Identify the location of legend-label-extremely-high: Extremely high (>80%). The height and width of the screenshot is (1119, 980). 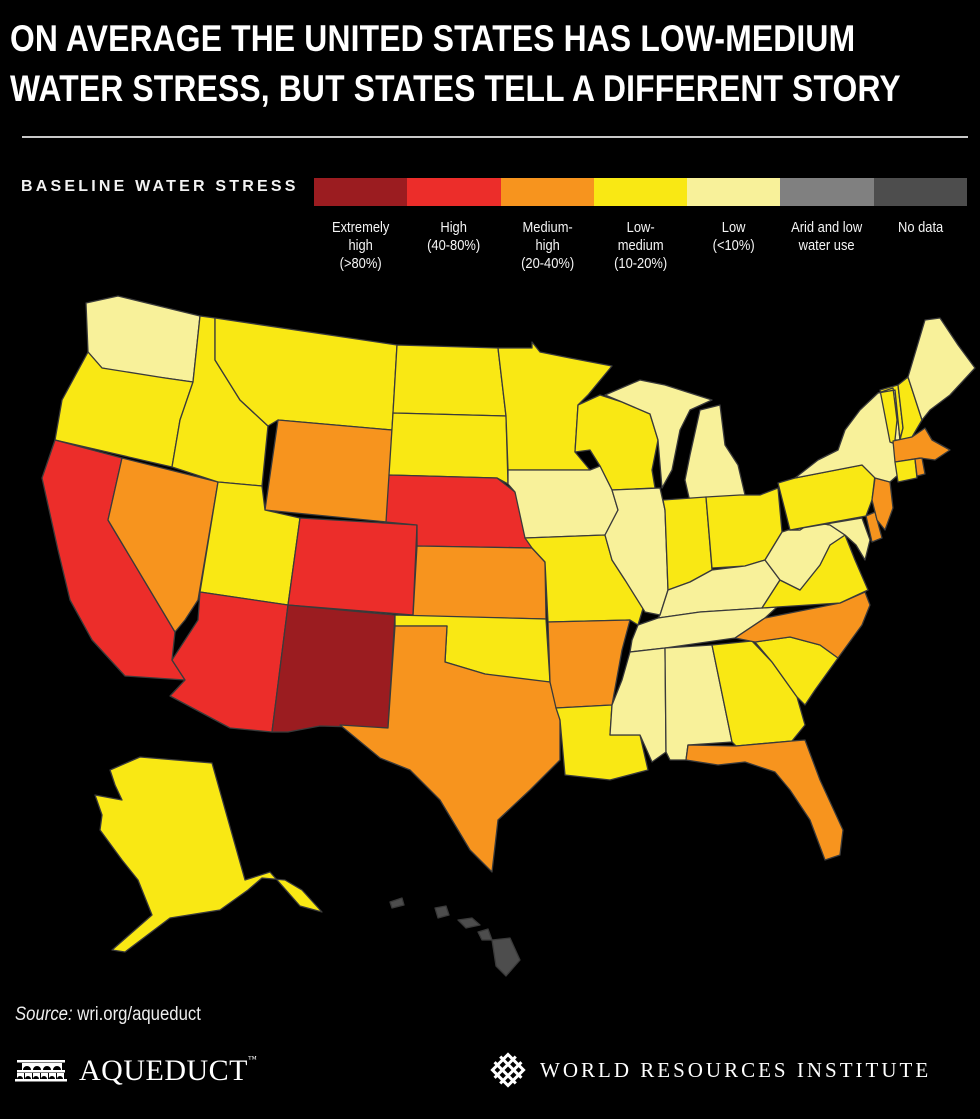
(360, 245).